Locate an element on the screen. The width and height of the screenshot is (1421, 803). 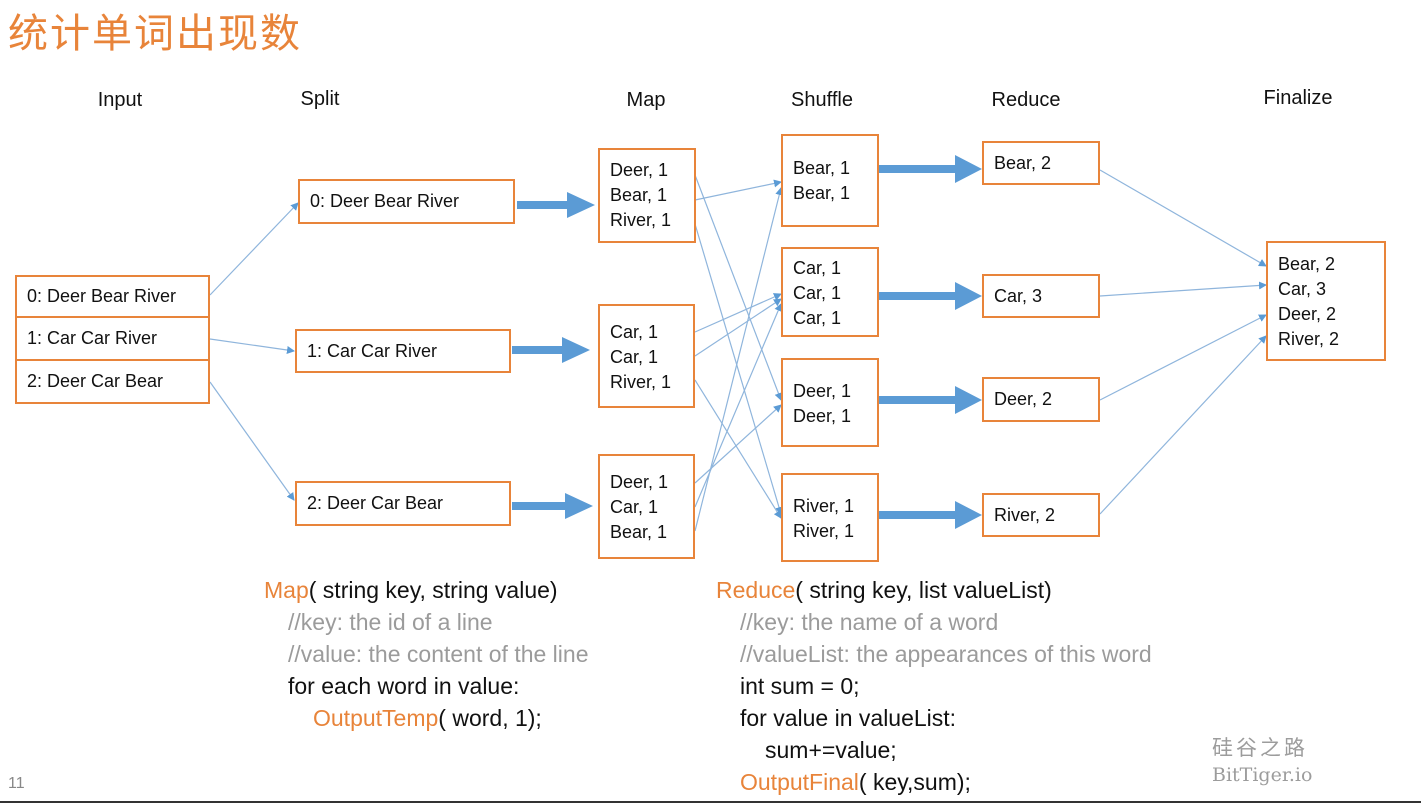
input-row-0: 0: Deer Bear River is located at coordinates (112, 296).